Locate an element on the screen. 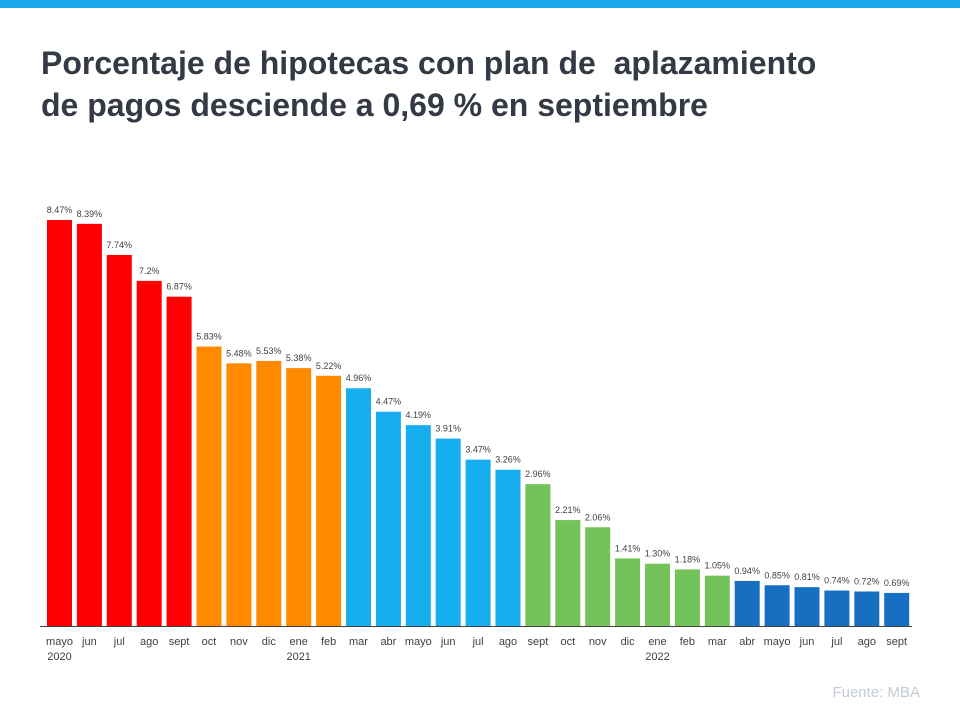  data-label: 0.85% is located at coordinates (777, 575).